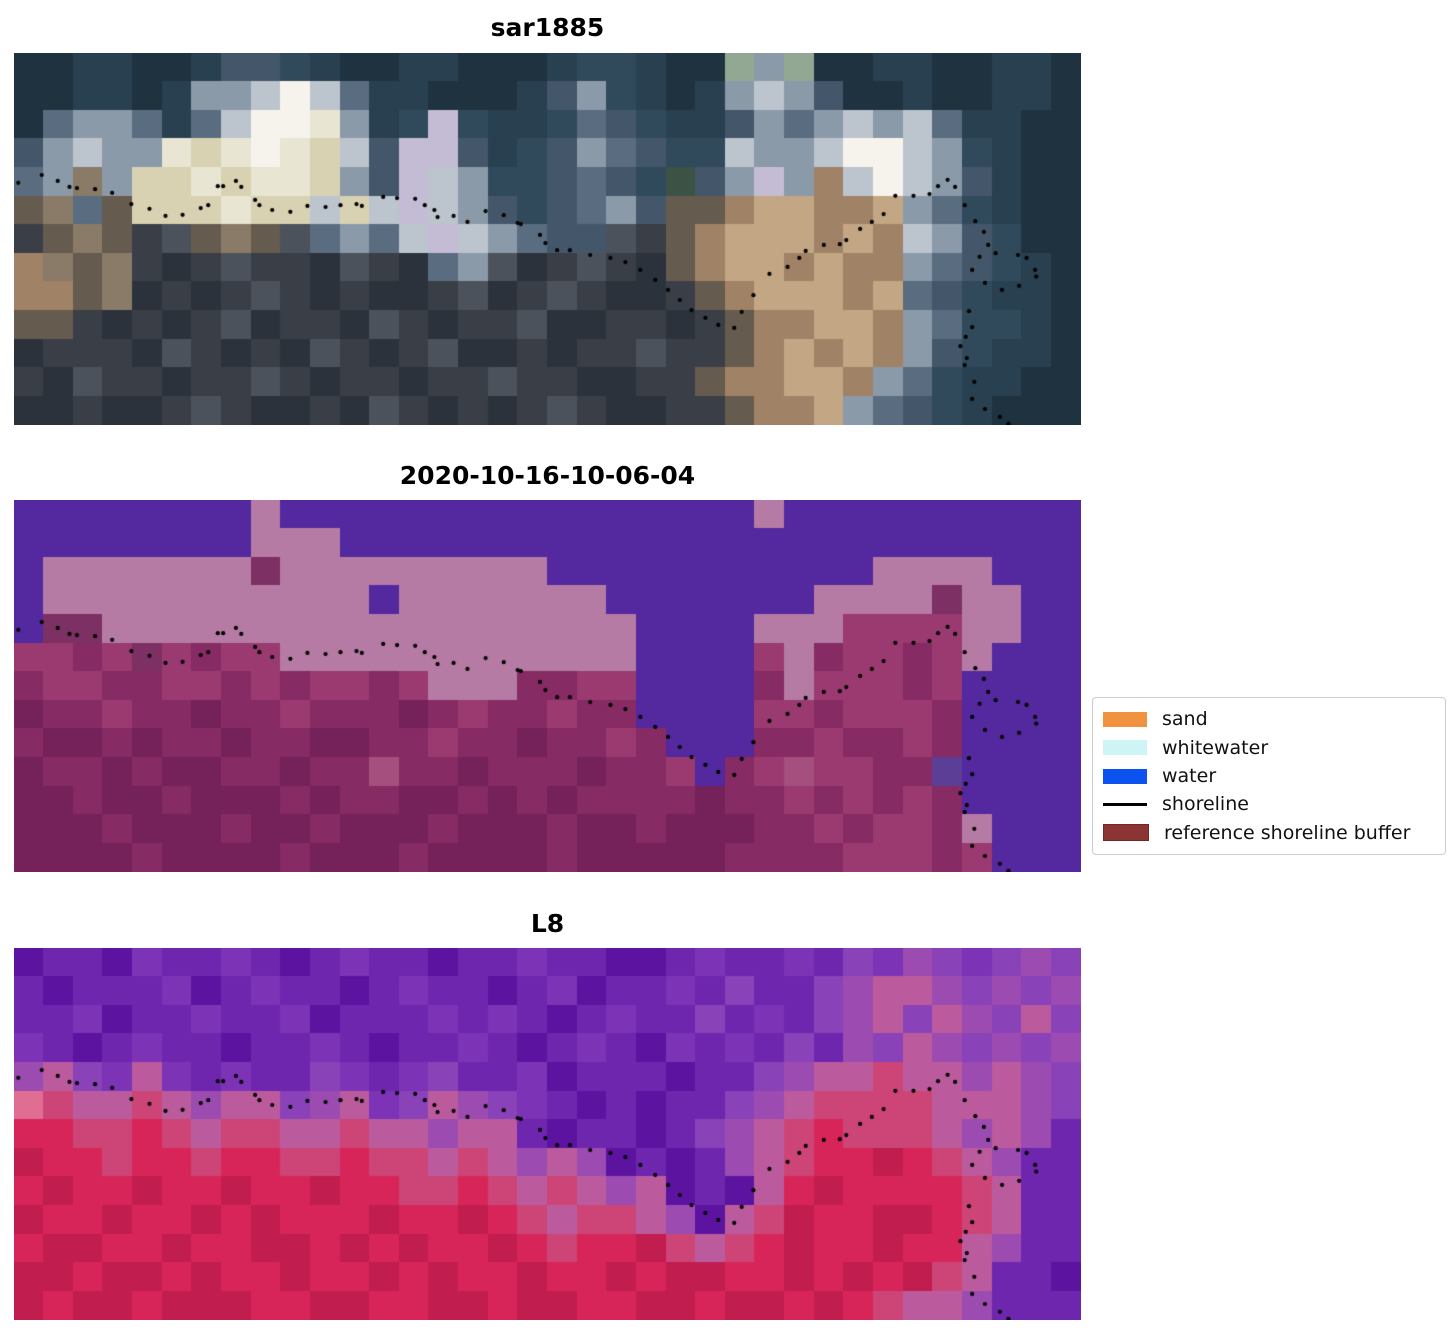 The height and width of the screenshot is (1337, 1452). I want to click on legend-item-whitewater: whitewater, so click(1269, 747).